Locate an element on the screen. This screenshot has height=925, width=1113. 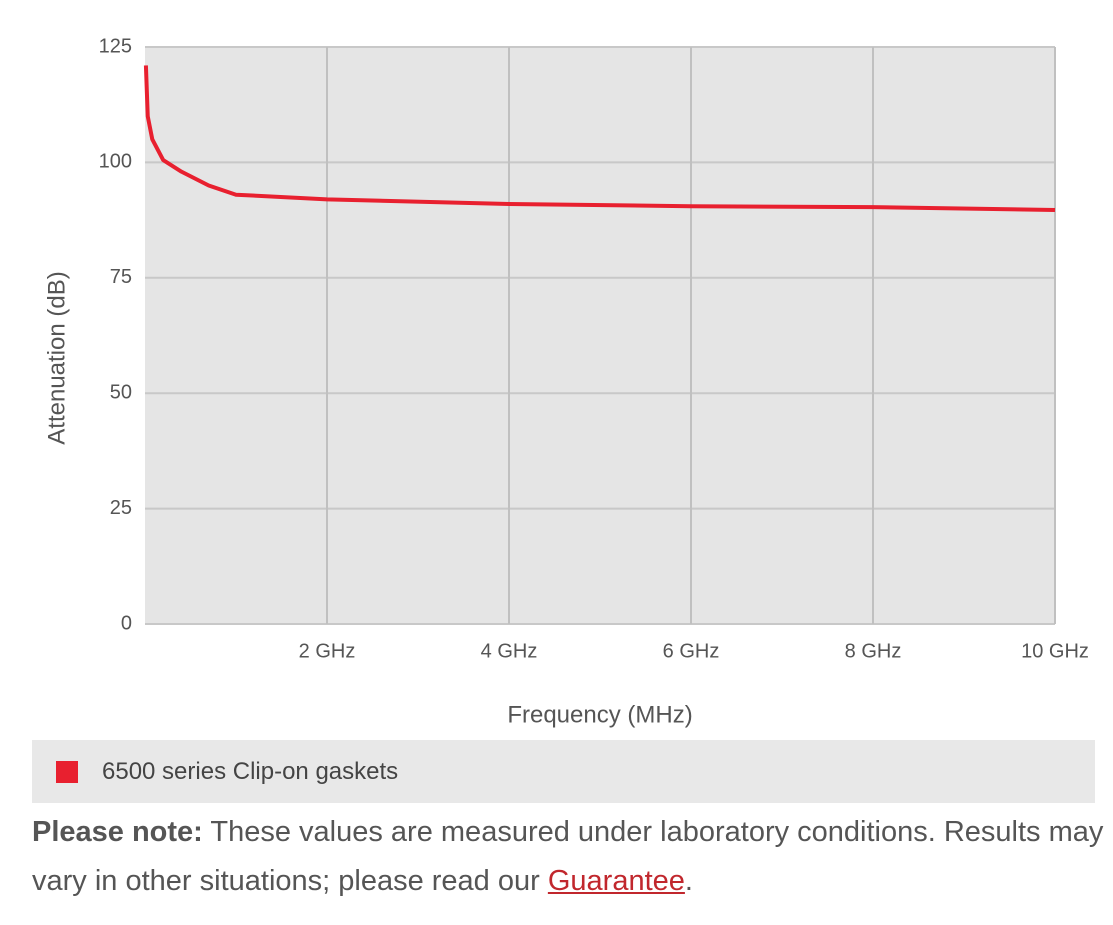
series-line is located at coordinates (599, 138).